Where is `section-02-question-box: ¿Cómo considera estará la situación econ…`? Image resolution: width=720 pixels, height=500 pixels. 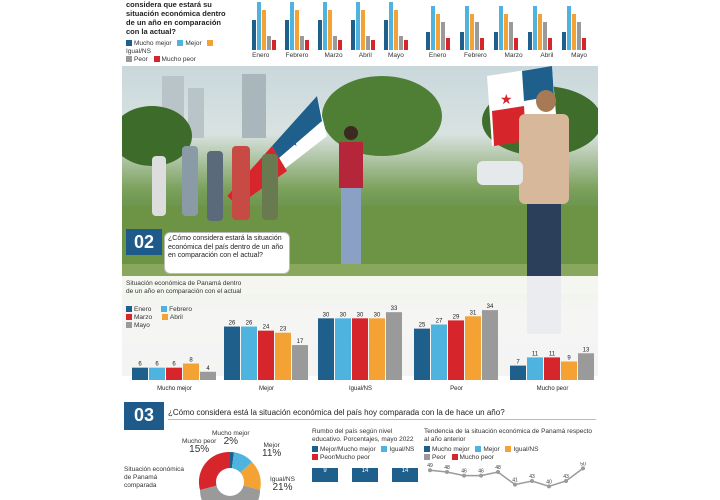
section-02-question-box: ¿Cómo considera estará la situación econ… is located at coordinates (227, 253).